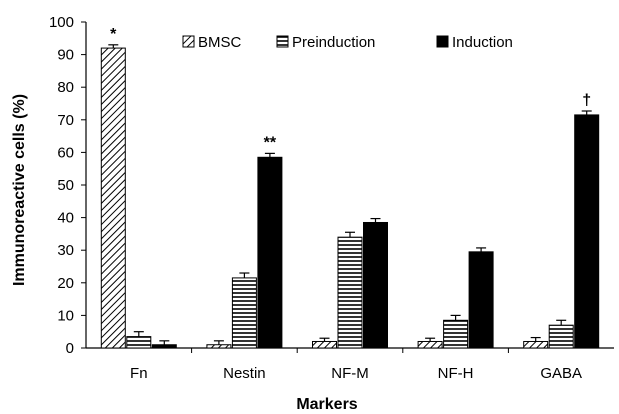  What do you see at coordinates (65, 152) in the screenshot?
I see `y-tick-label: 60` at bounding box center [65, 152].